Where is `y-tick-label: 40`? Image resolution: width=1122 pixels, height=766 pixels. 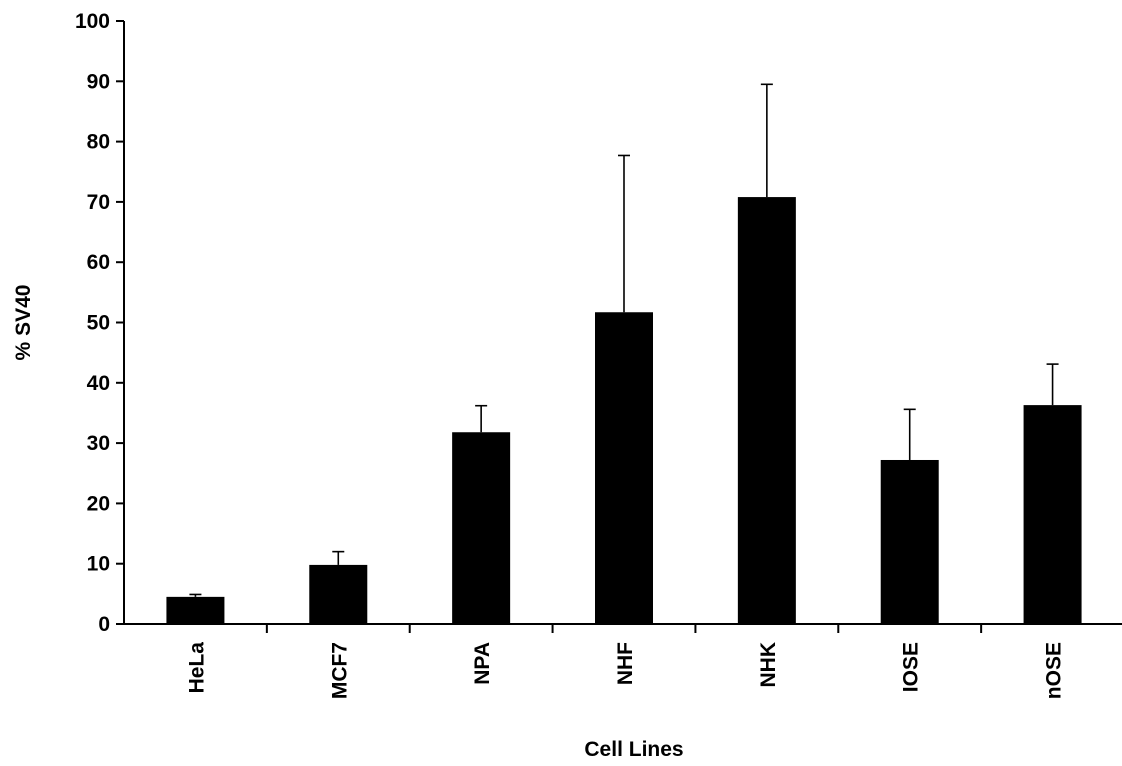
y-tick-label: 40 is located at coordinates (98, 383).